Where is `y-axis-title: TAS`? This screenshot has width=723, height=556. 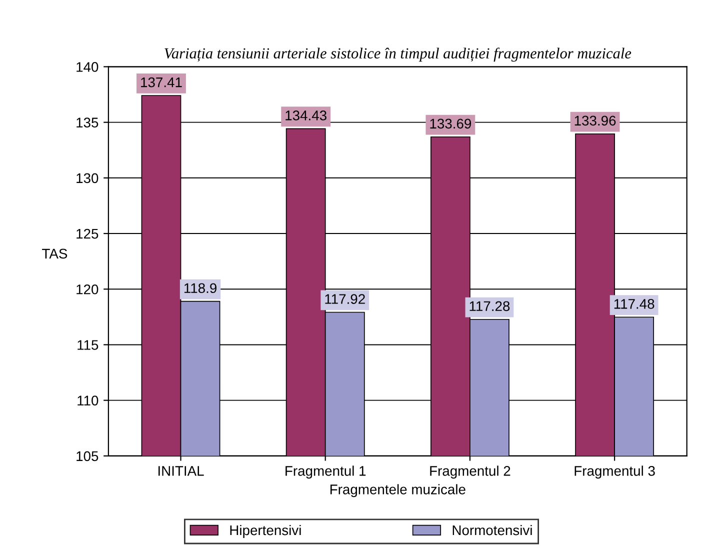 y-axis-title: TAS is located at coordinates (55, 253).